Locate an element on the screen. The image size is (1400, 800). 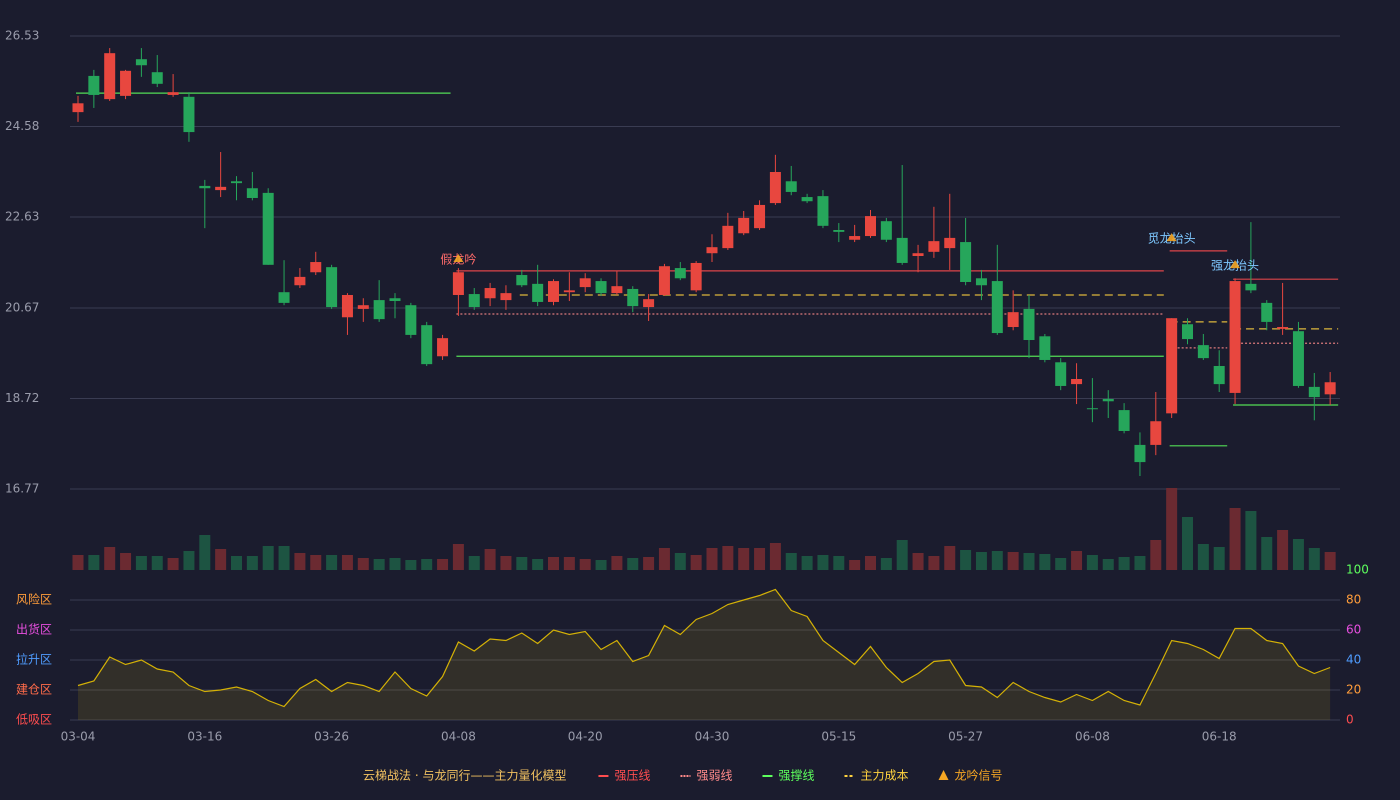
y-tick-label: 26.53 is located at coordinates (22, 36).